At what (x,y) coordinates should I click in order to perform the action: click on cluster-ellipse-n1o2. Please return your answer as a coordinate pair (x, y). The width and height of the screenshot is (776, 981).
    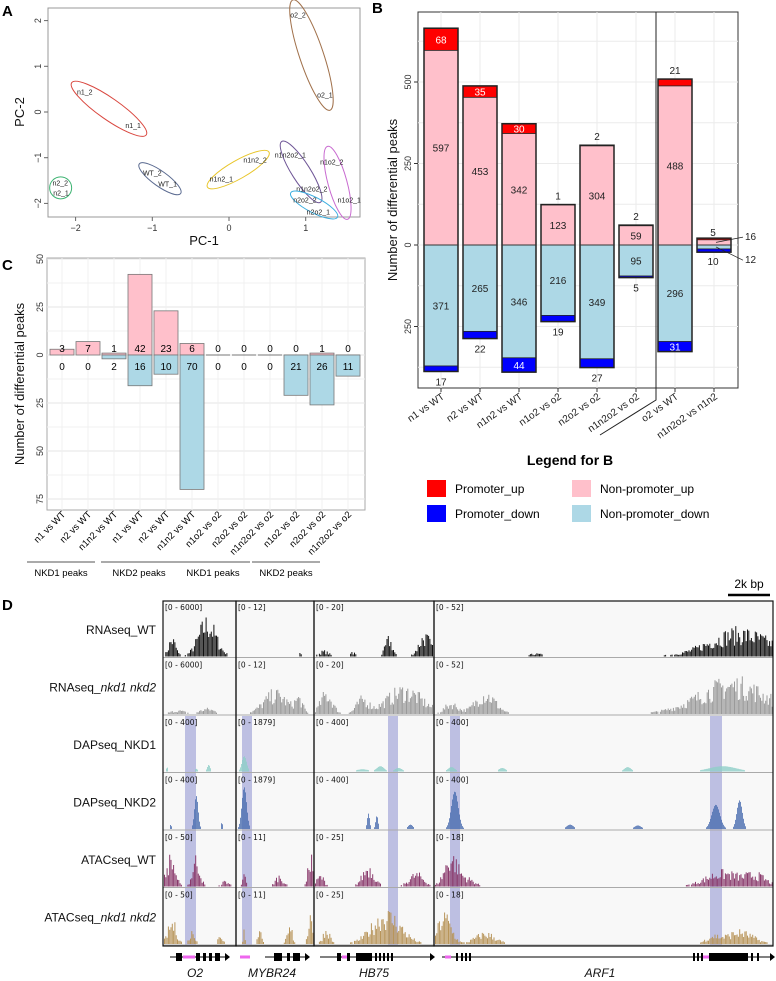
    Looking at the image, I should click on (337, 182).